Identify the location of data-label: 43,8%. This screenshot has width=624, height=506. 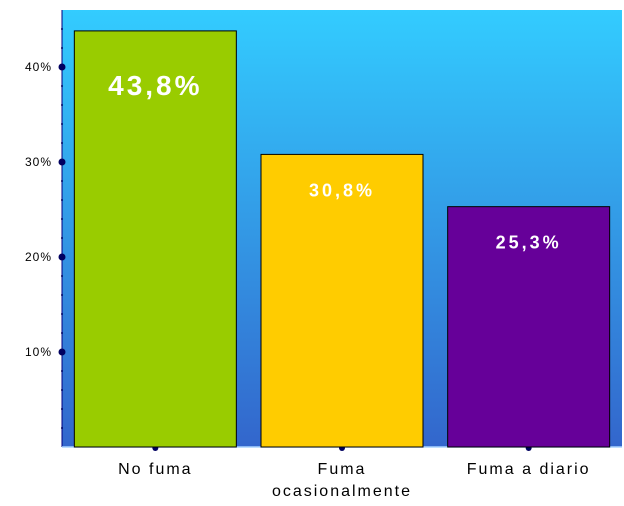
(155, 85).